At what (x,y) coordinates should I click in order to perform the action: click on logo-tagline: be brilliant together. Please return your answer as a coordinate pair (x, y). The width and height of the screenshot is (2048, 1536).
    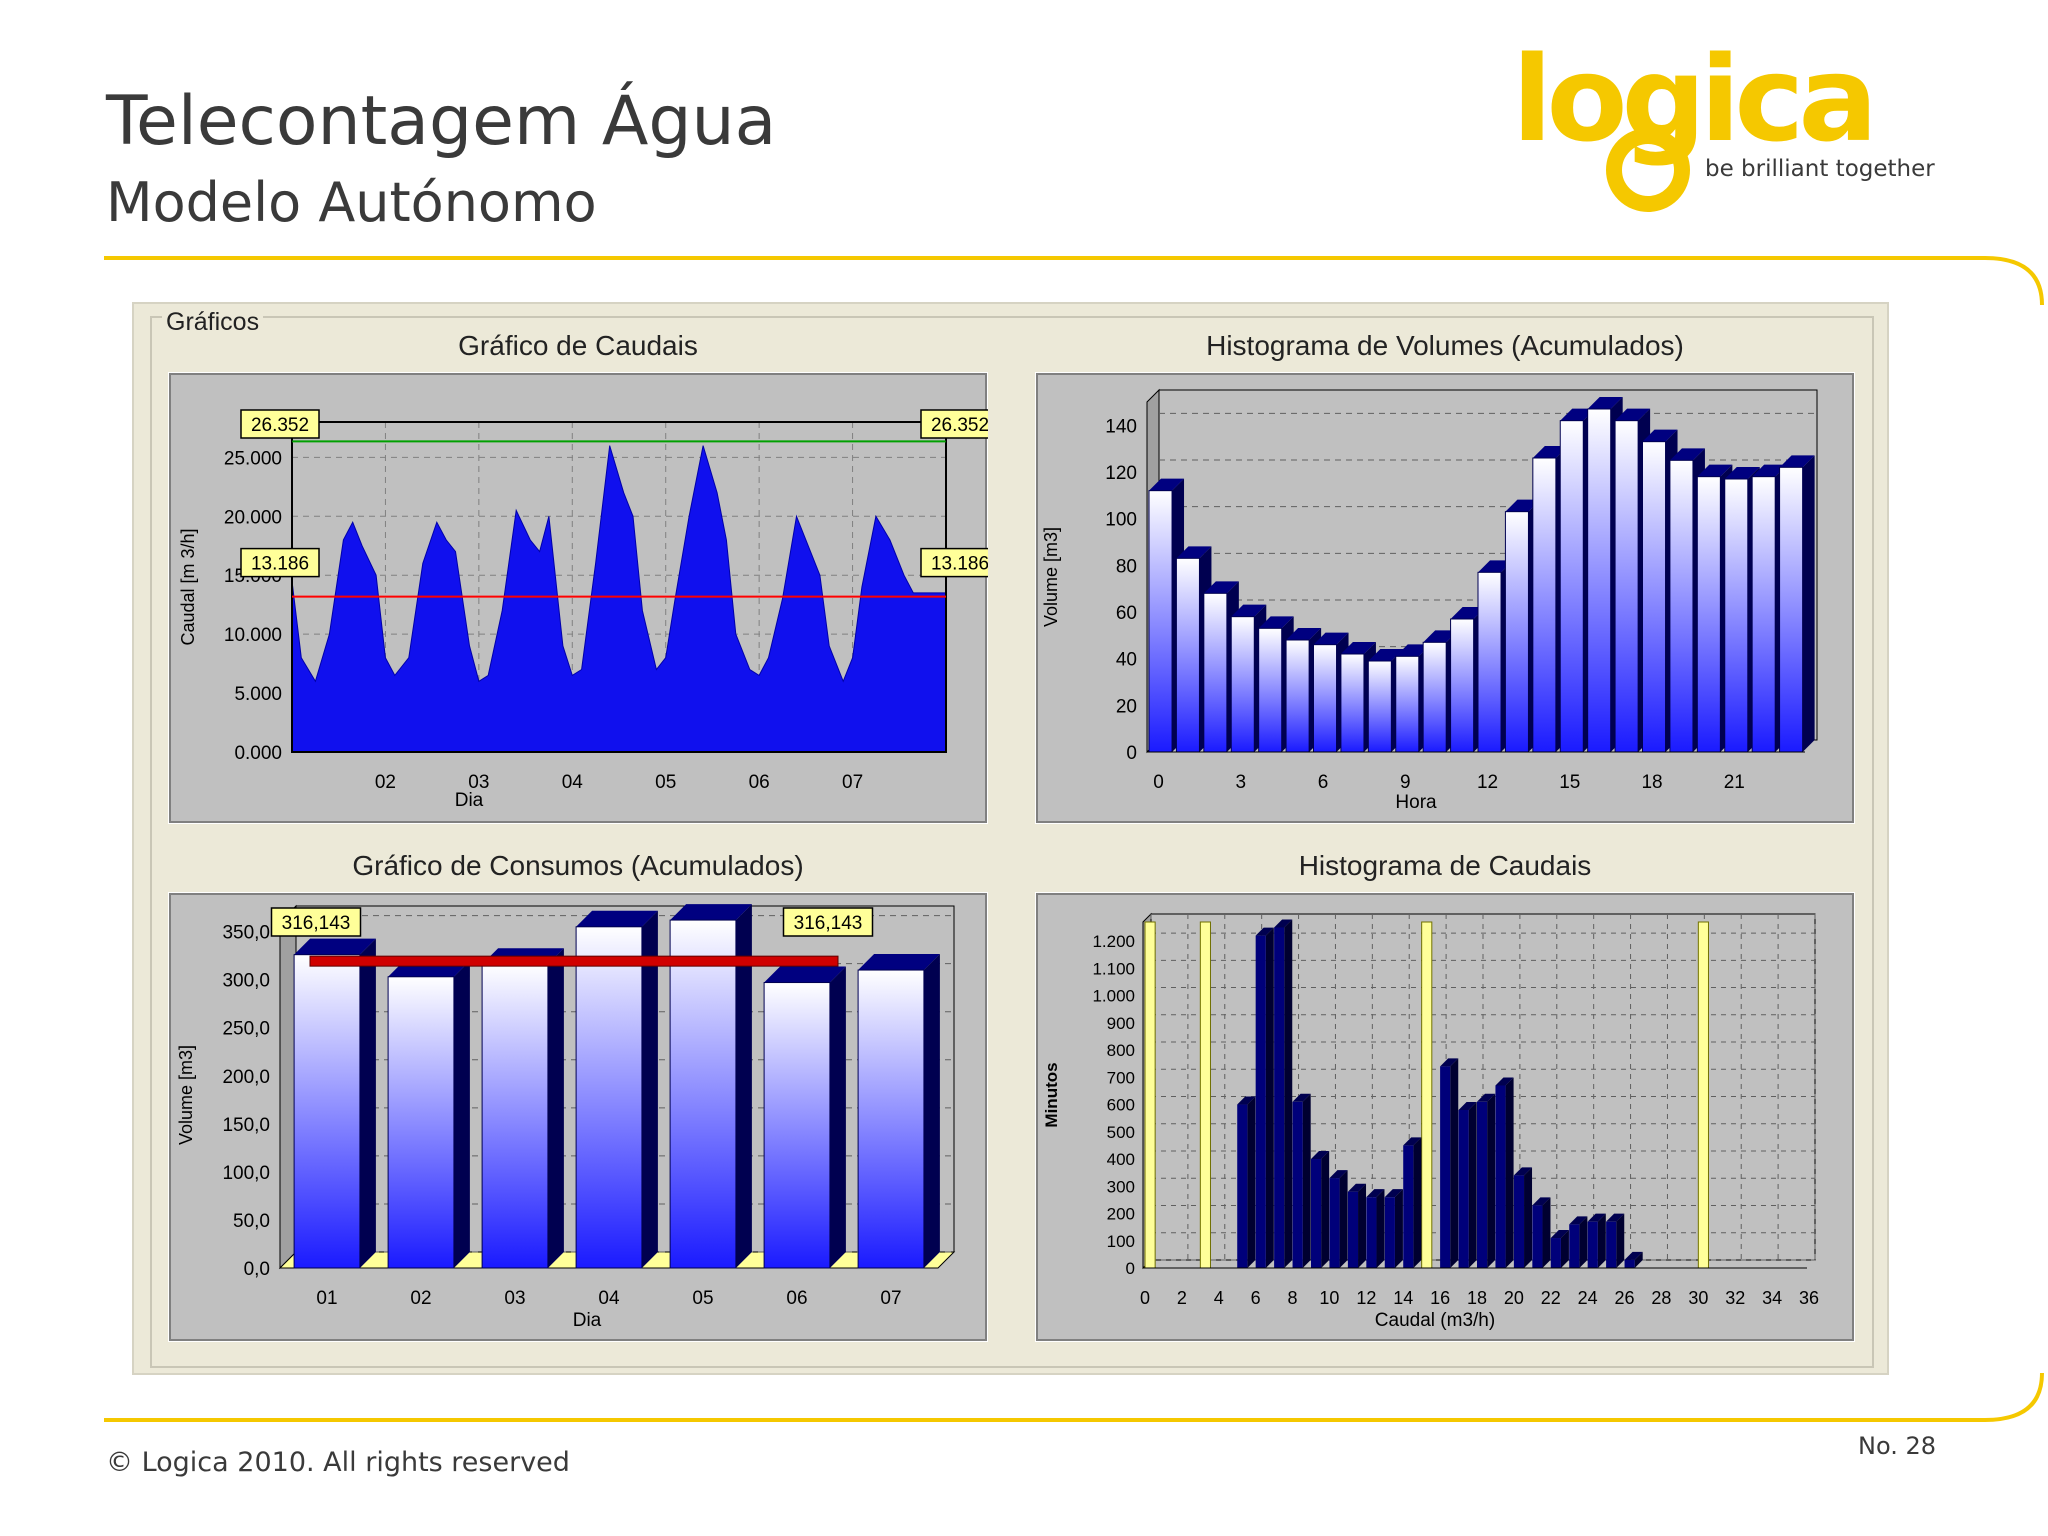
    Looking at the image, I should click on (1820, 169).